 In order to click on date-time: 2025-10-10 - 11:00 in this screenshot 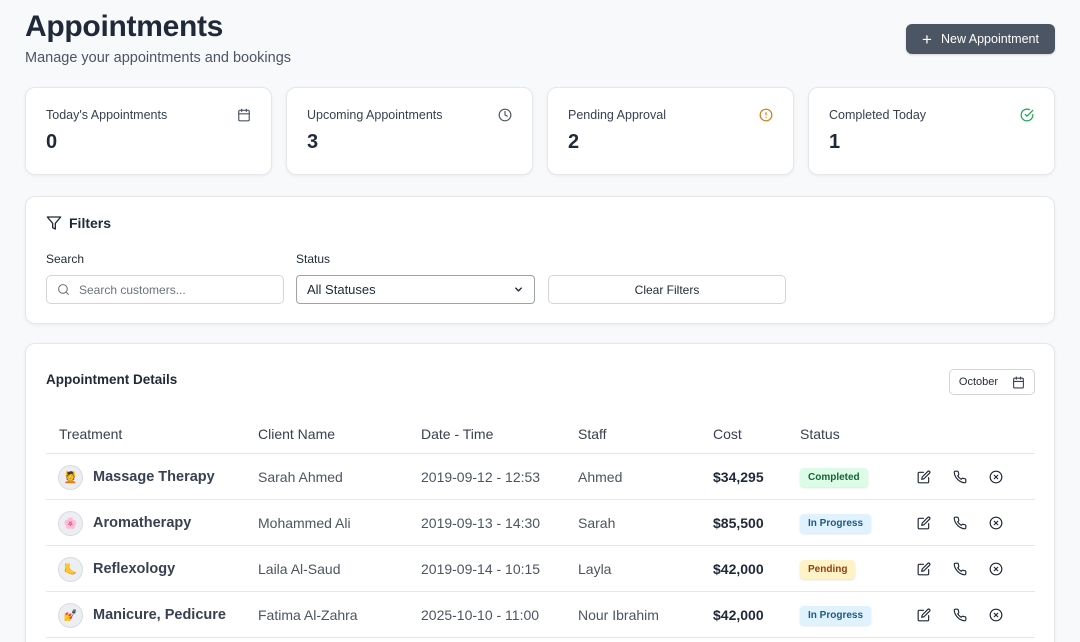, I will do `click(480, 615)`.